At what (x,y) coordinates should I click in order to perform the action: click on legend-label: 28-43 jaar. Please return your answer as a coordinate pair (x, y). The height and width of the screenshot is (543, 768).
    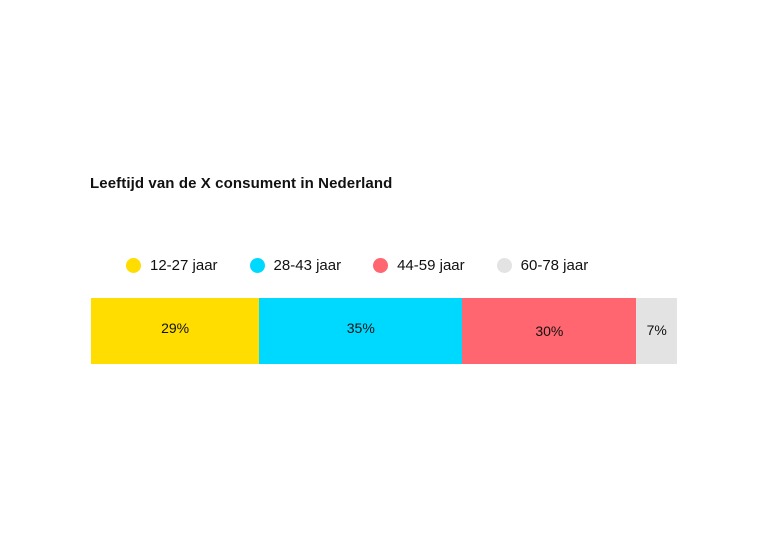
    Looking at the image, I should click on (307, 265).